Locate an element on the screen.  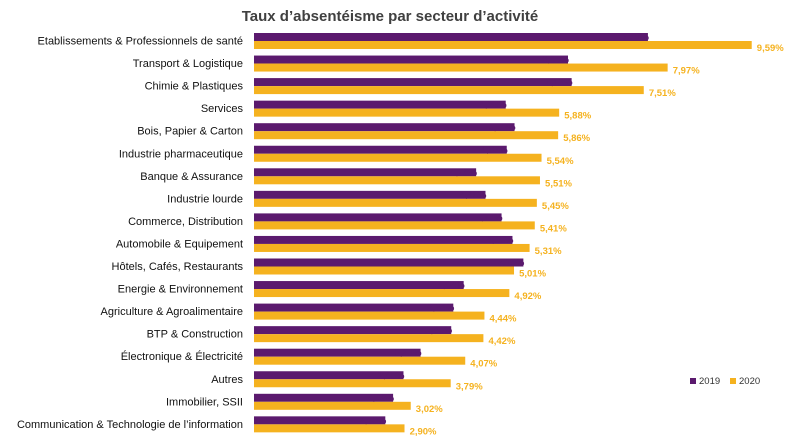
value-label-2020: 4,92% is located at coordinates (527, 296).